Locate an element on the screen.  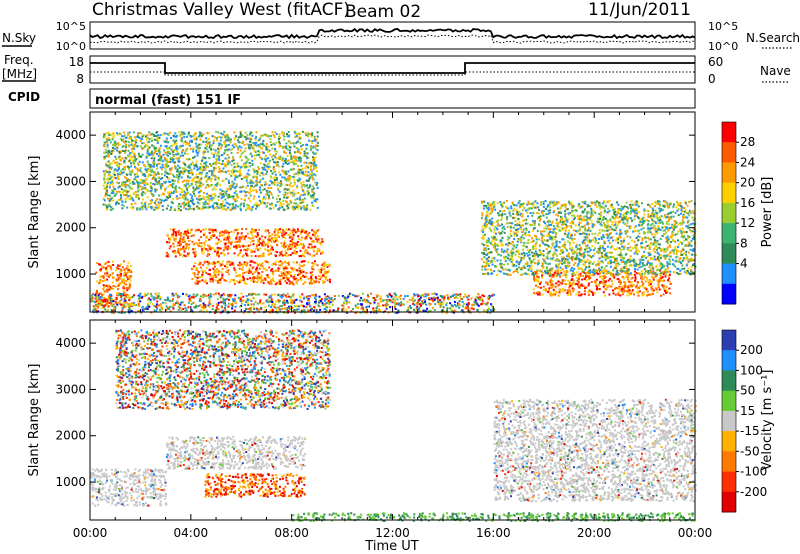
noise-panel is located at coordinates (392, 35).